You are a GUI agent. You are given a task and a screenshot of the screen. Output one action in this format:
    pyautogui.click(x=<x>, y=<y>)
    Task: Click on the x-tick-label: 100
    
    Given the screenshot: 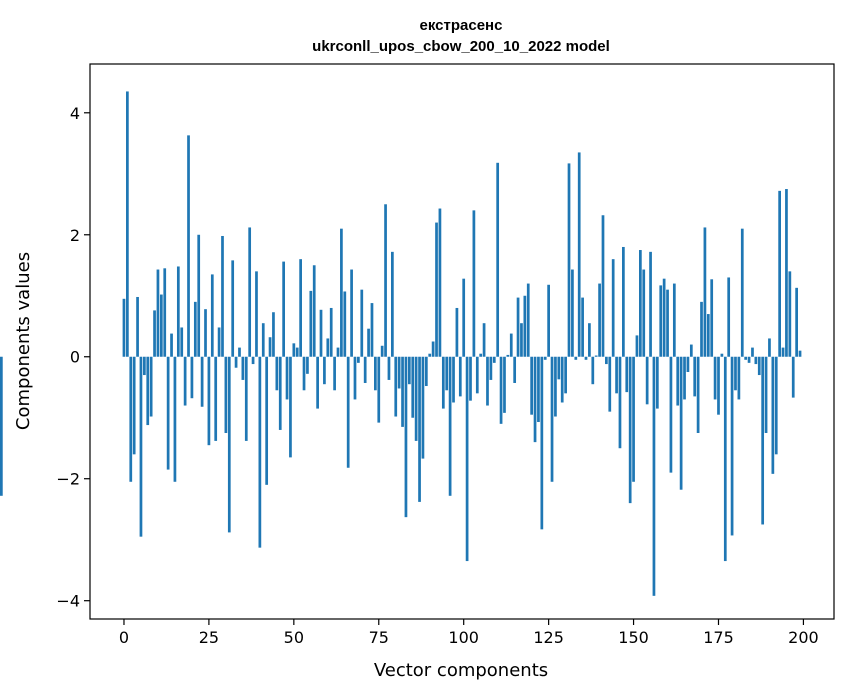 What is the action you would take?
    pyautogui.click(x=463, y=637)
    